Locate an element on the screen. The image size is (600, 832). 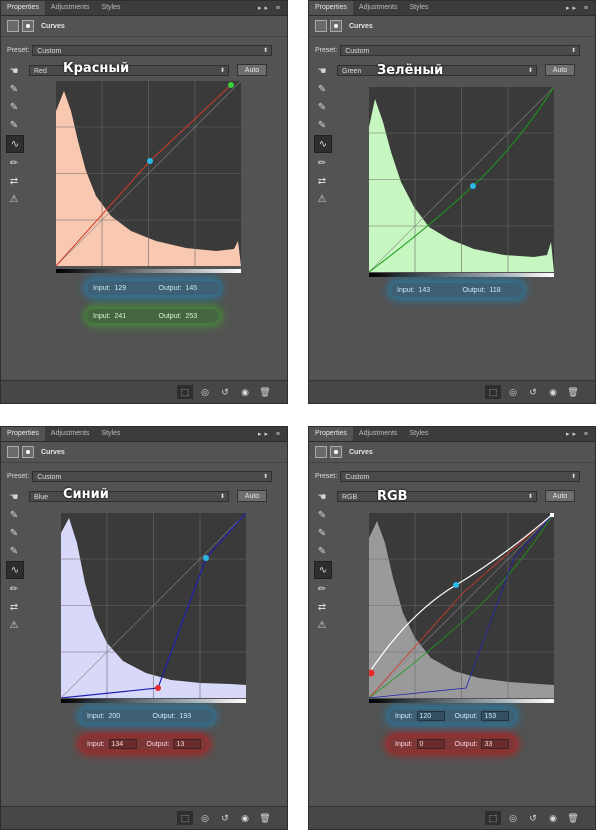
output-value: 153 is located at coordinates (495, 716).